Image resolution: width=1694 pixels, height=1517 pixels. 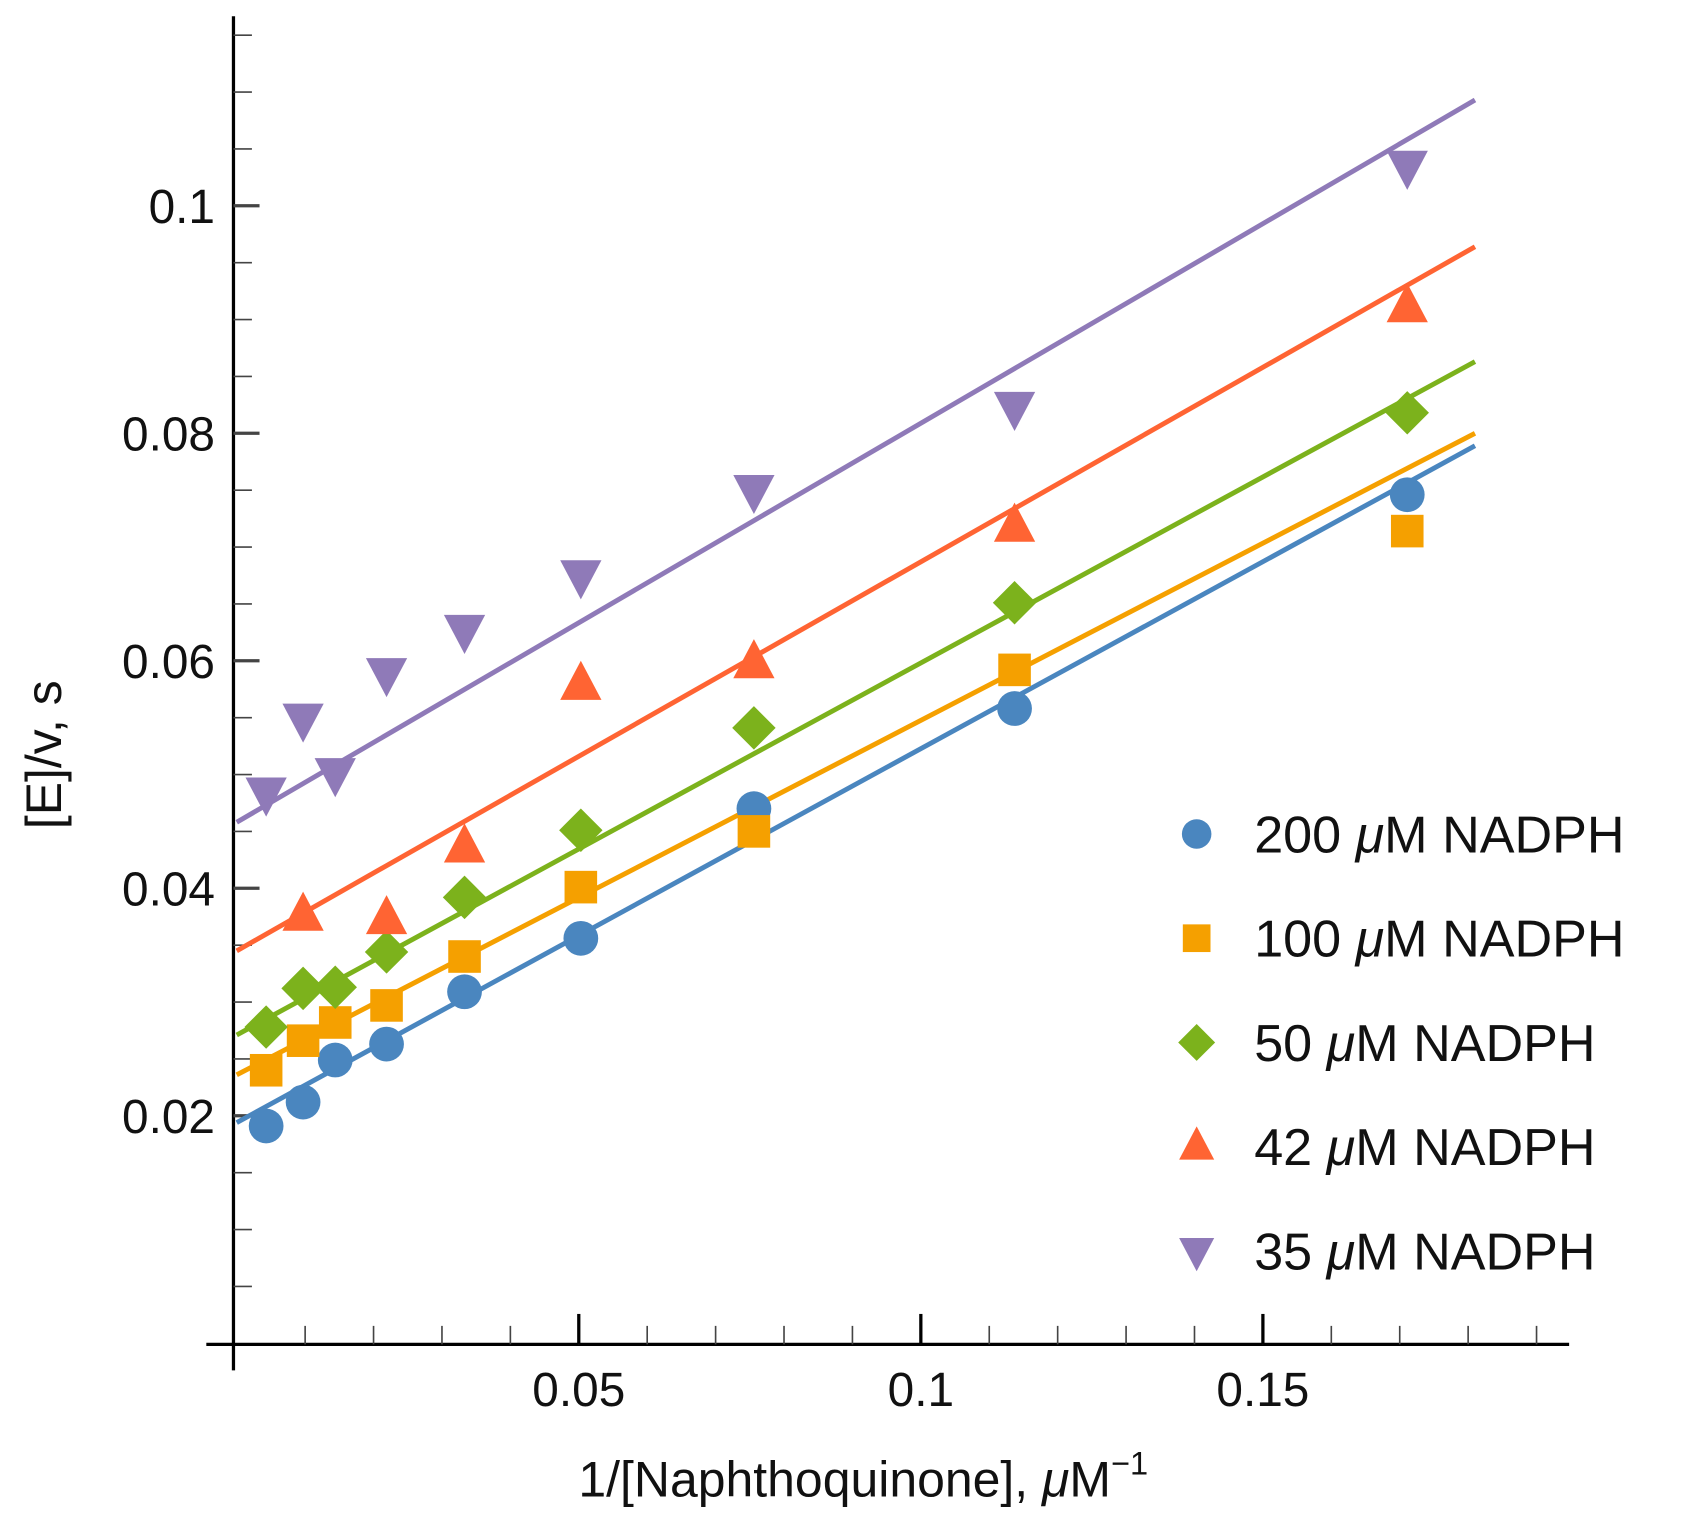 I want to click on y-tick-label: 0.02, so click(x=168, y=1117).